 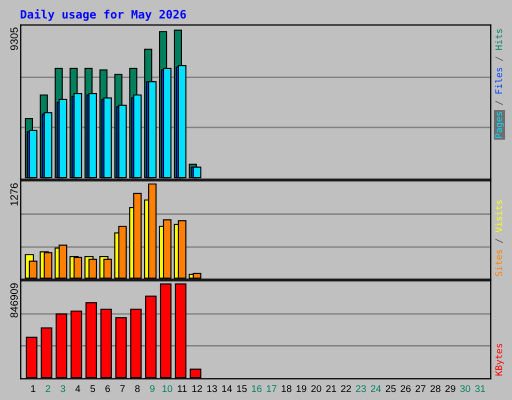 What do you see at coordinates (257, 388) in the screenshot?
I see `x-tick-label: 16` at bounding box center [257, 388].